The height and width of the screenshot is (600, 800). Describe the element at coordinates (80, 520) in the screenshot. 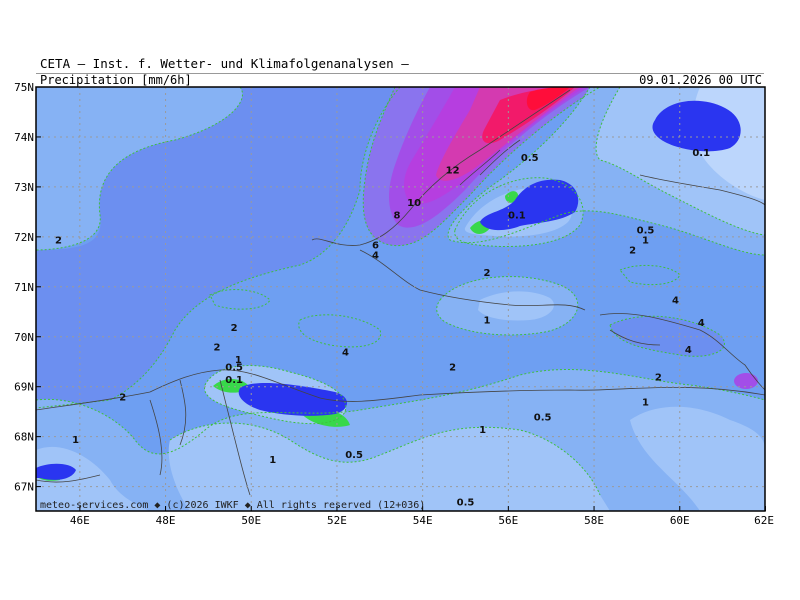

I see `lon-tick-label: 46E` at that location.